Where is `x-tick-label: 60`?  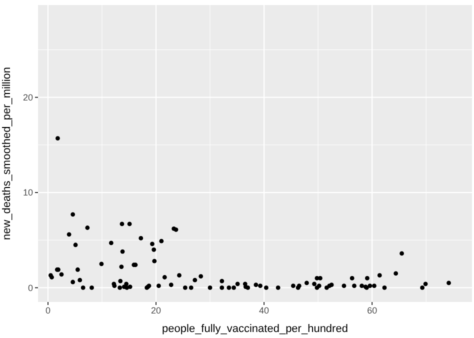
x-tick-label: 60 is located at coordinates (372, 310).